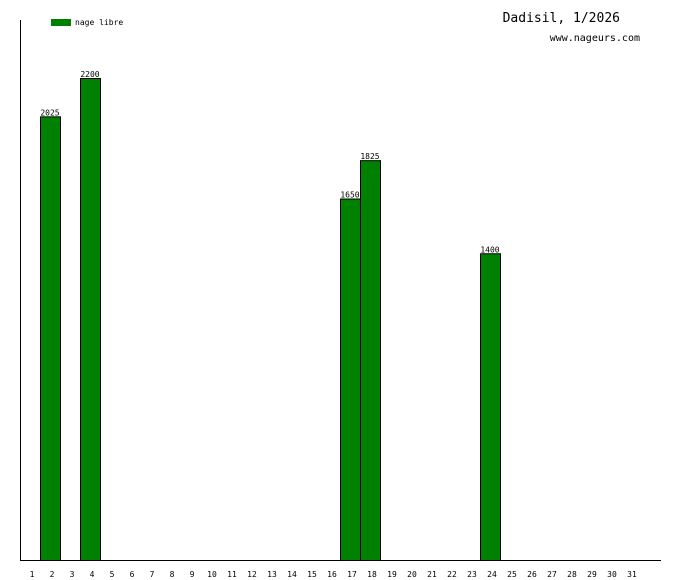  What do you see at coordinates (392, 574) in the screenshot?
I see `x-tick-label: 19` at bounding box center [392, 574].